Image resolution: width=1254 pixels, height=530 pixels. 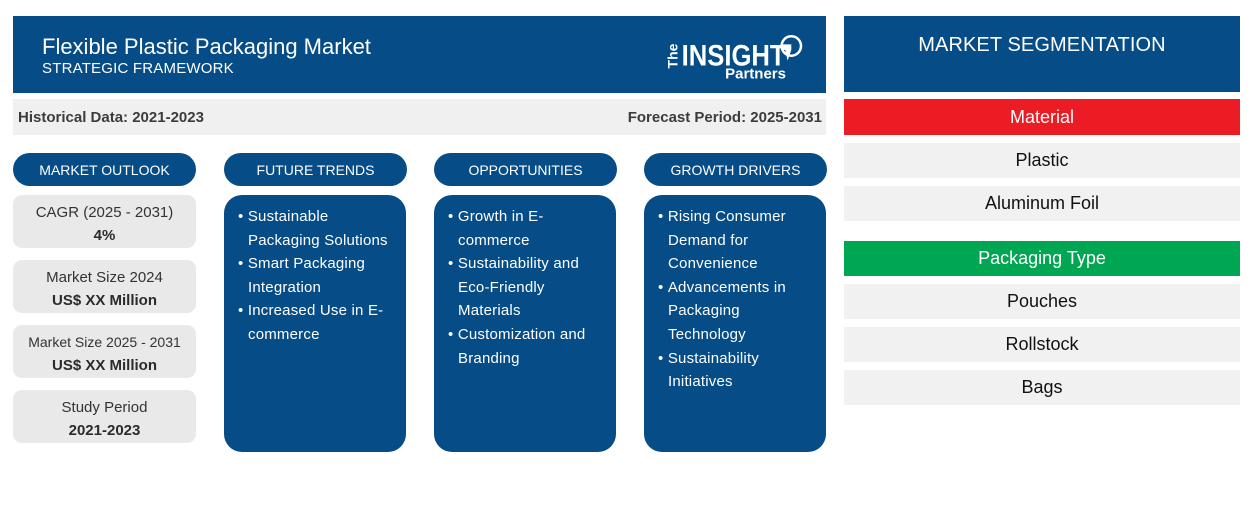 What do you see at coordinates (734, 55) in the screenshot?
I see `svg-text: INSIGHT` at bounding box center [734, 55].